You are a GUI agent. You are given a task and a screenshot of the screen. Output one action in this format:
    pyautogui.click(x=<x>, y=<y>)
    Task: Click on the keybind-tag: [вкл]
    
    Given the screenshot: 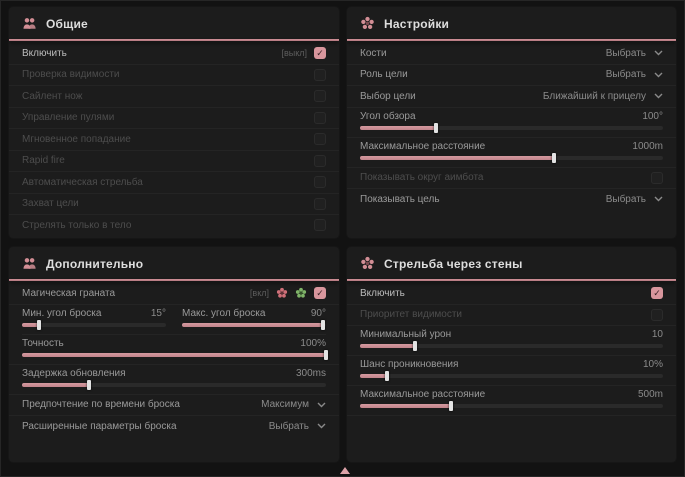 What is the action you would take?
    pyautogui.click(x=259, y=293)
    